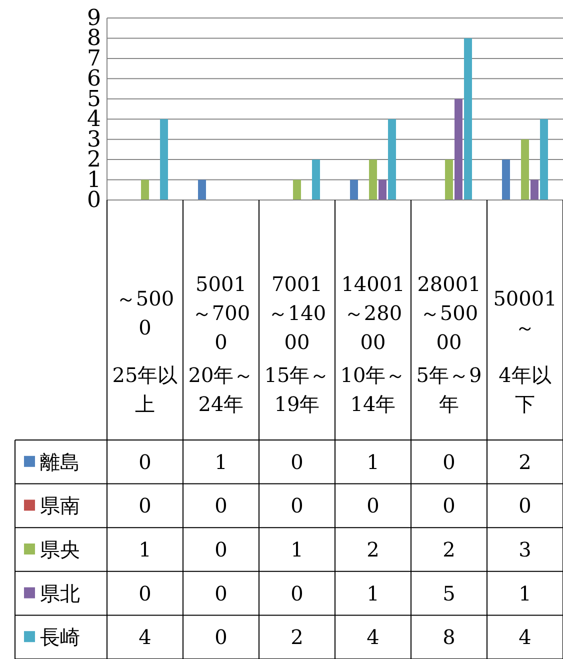  I want to click on data-label: 3, so click(525, 550).